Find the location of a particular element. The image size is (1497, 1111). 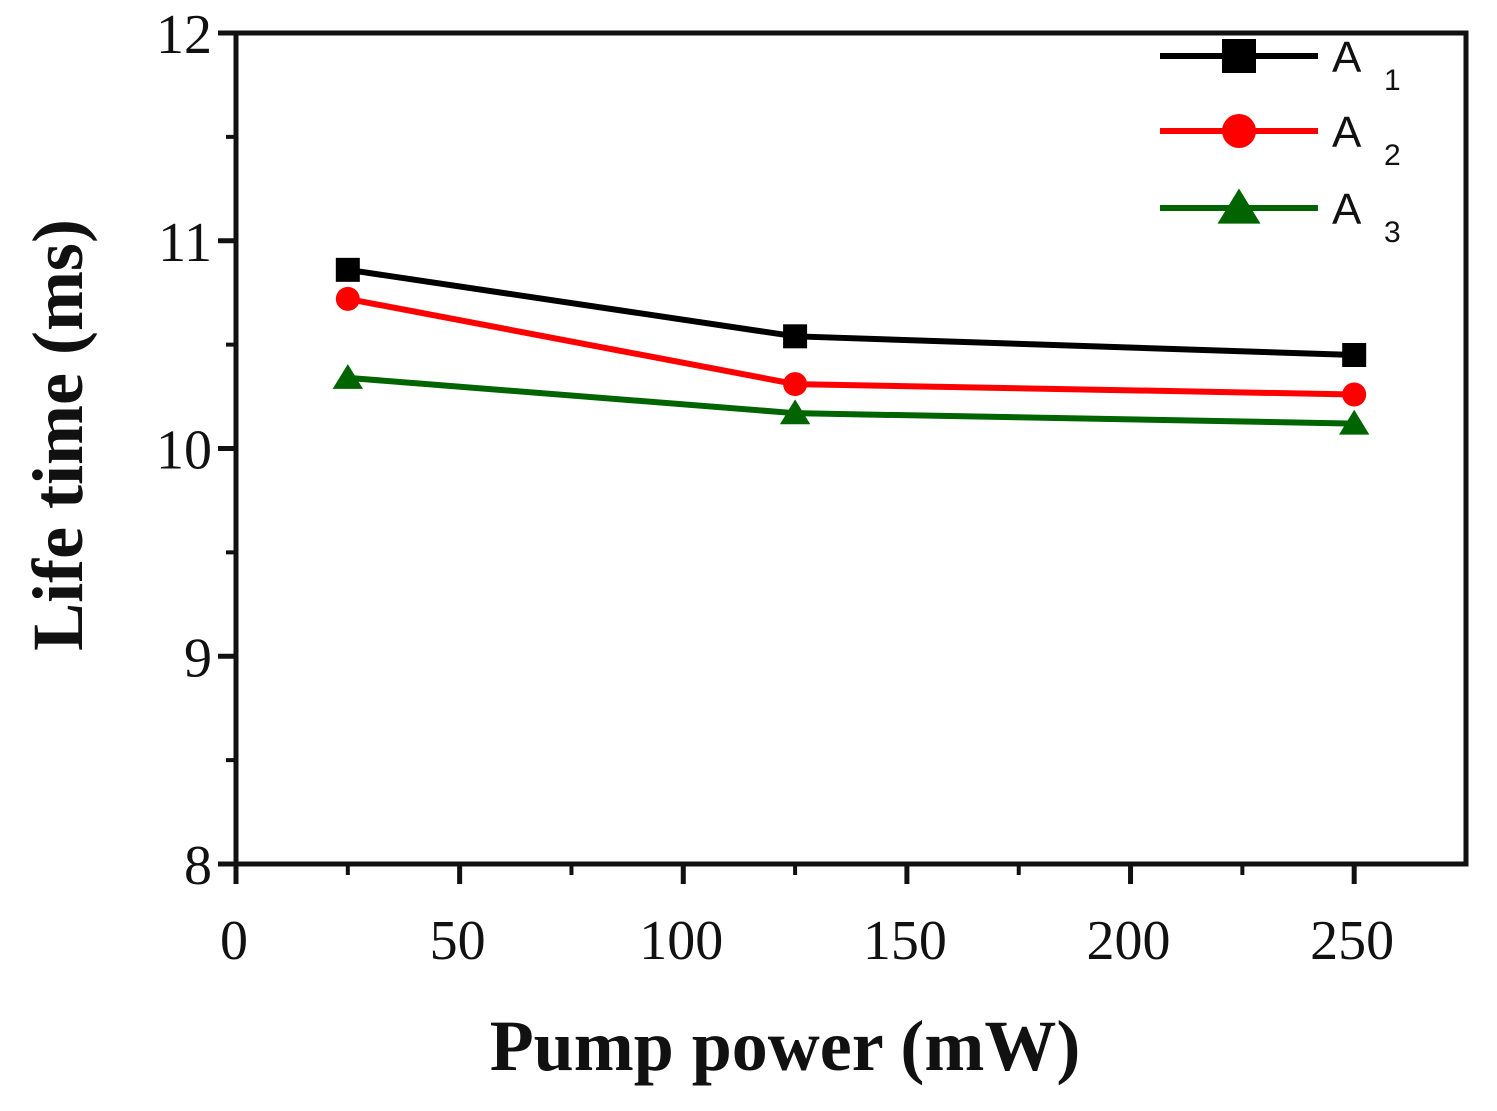

series-A2 is located at coordinates (851, 346).